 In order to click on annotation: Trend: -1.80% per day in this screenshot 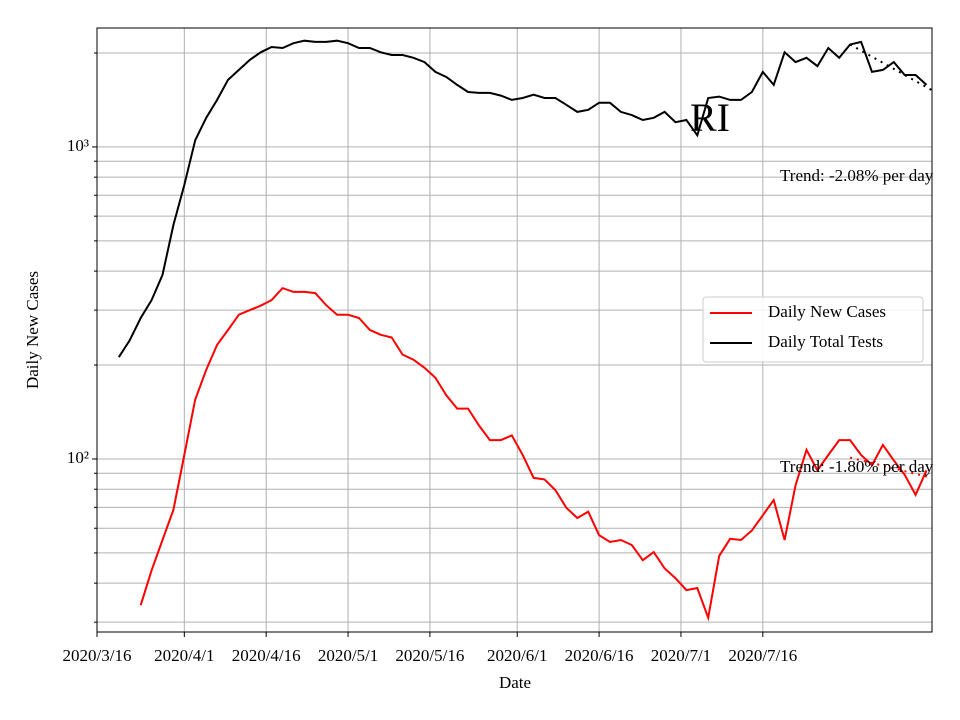, I will do `click(857, 466)`.